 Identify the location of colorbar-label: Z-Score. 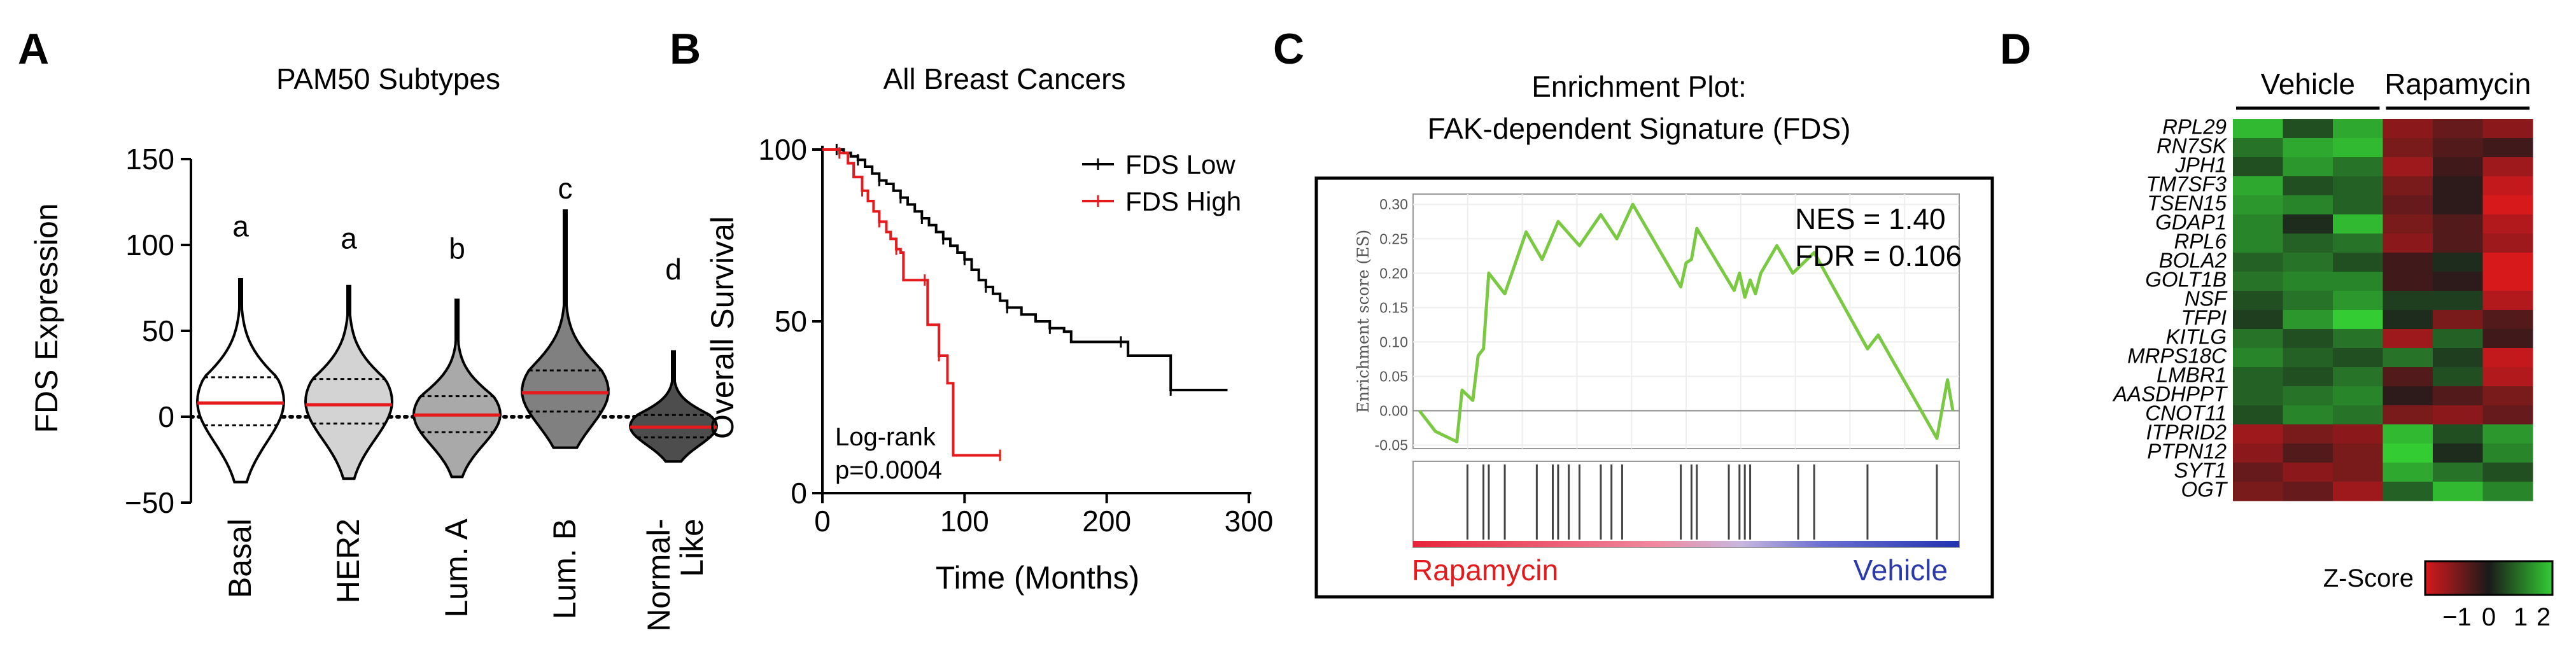
(2369, 578).